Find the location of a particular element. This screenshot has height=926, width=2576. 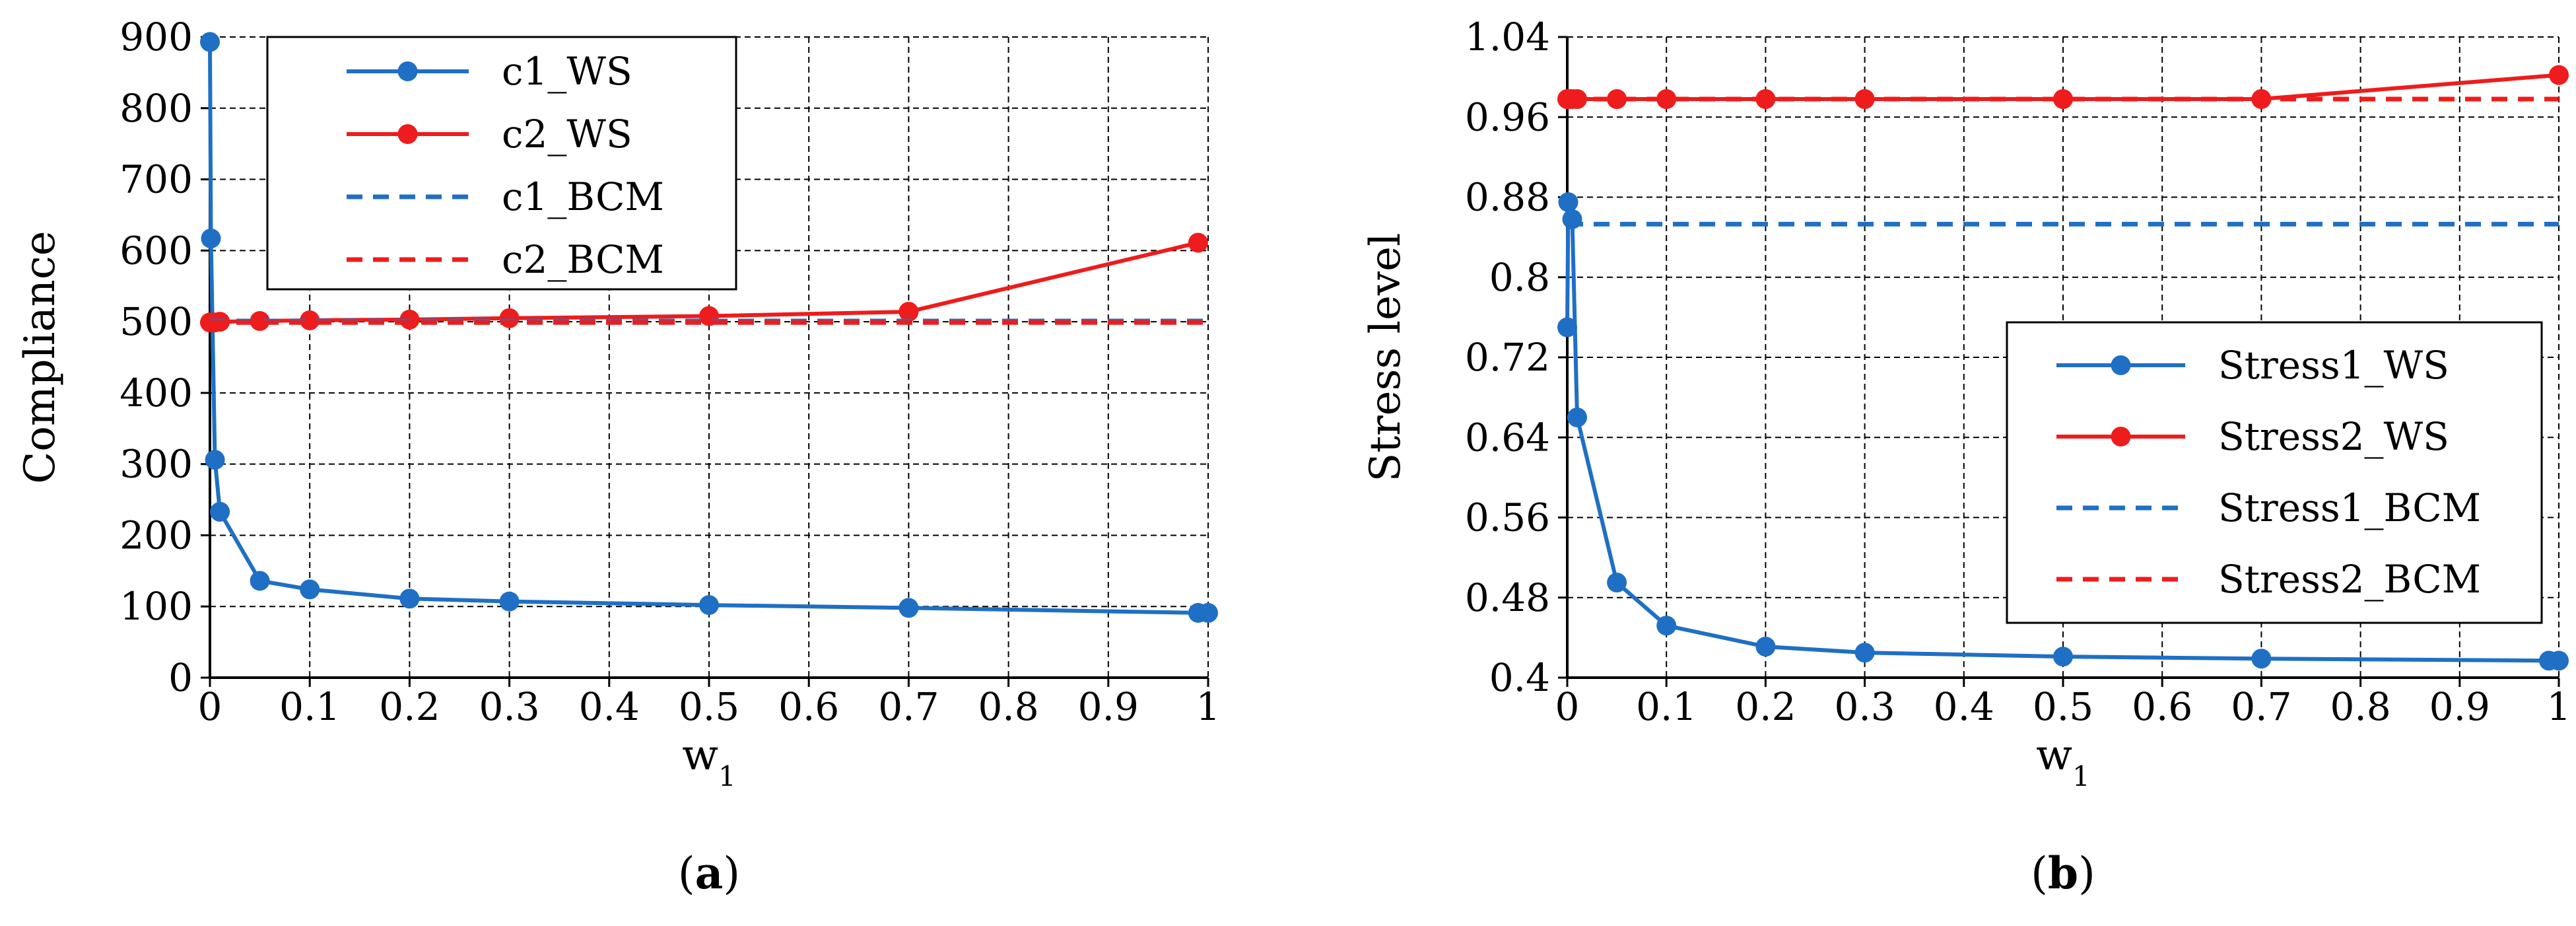

legend: c1_WS c2_WS c1_BCM c2_BCM is located at coordinates (501, 163).